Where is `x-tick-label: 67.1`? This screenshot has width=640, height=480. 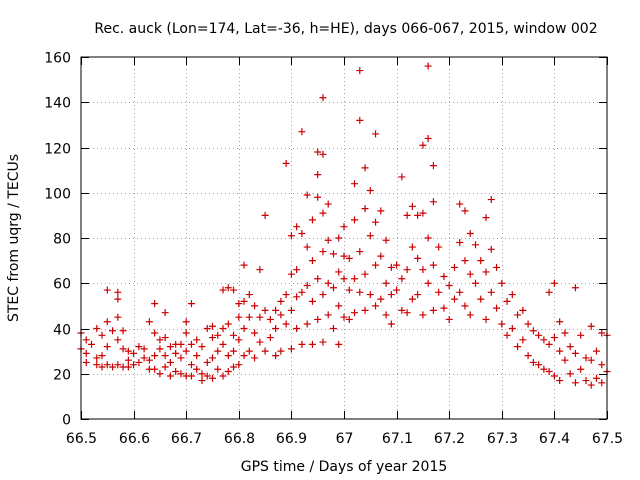 x-tick-label: 67.1 is located at coordinates (397, 439).